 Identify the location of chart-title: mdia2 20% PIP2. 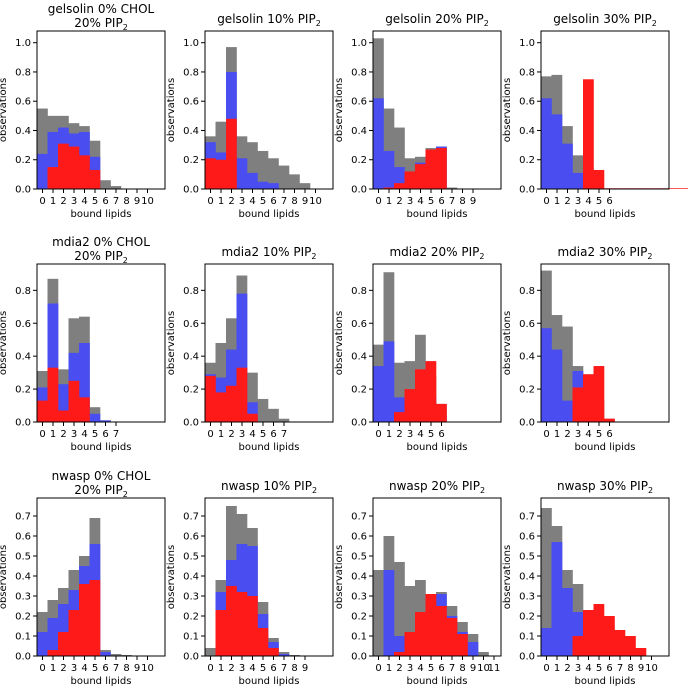
(436, 253).